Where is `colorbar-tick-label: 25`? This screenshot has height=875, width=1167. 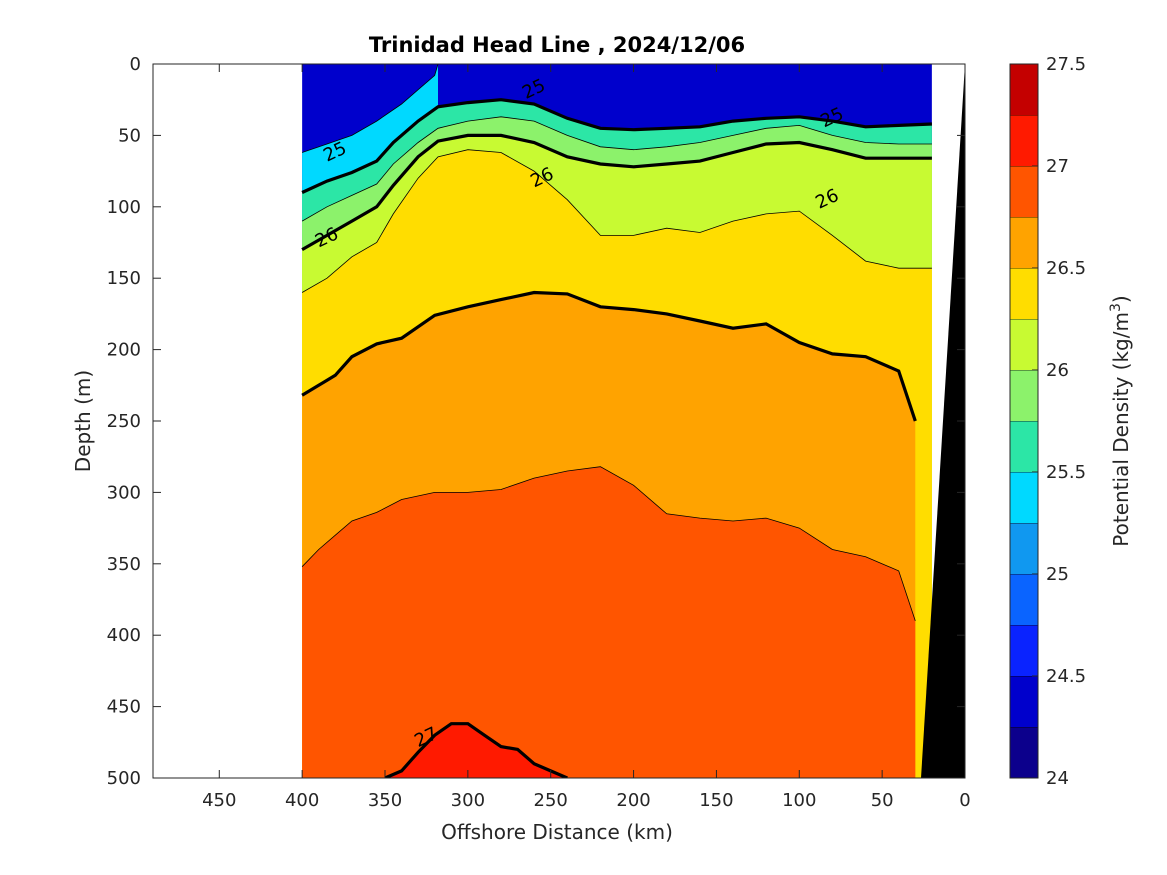 colorbar-tick-label: 25 is located at coordinates (1057, 574).